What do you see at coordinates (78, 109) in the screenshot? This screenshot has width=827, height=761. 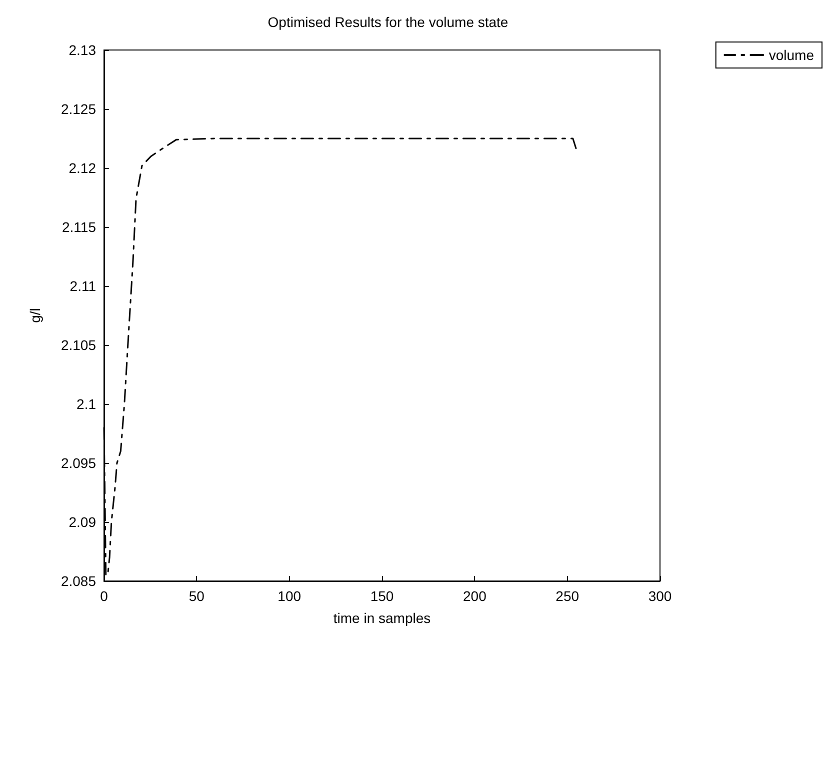 I see `y-tick-label: 2.125` at bounding box center [78, 109].